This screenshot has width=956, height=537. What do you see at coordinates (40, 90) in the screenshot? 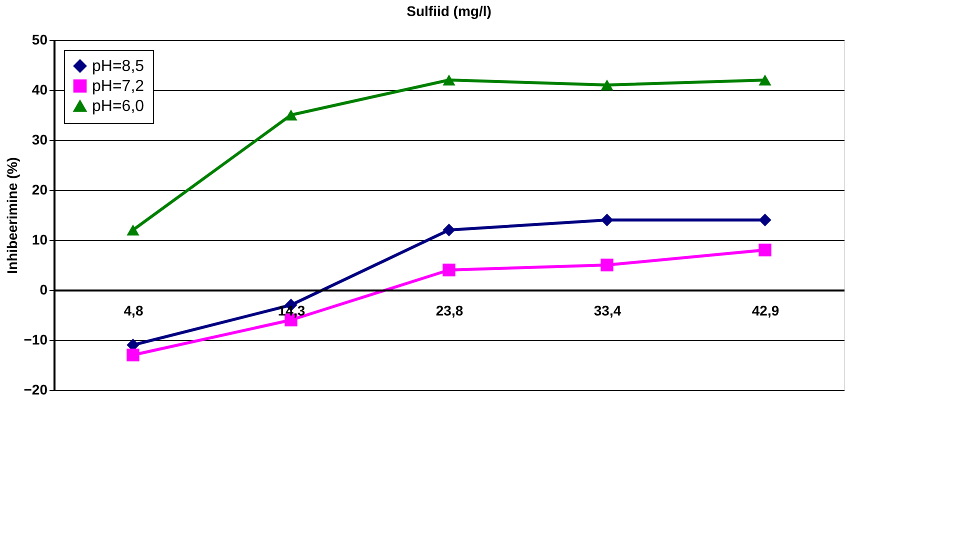
I see `y-tick-label: 40` at bounding box center [40, 90].